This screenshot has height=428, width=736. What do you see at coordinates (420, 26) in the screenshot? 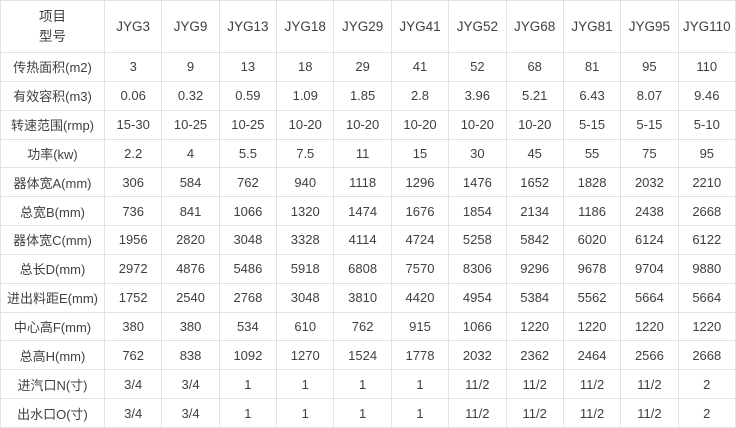
I see `column-header: JYG41` at bounding box center [420, 26].